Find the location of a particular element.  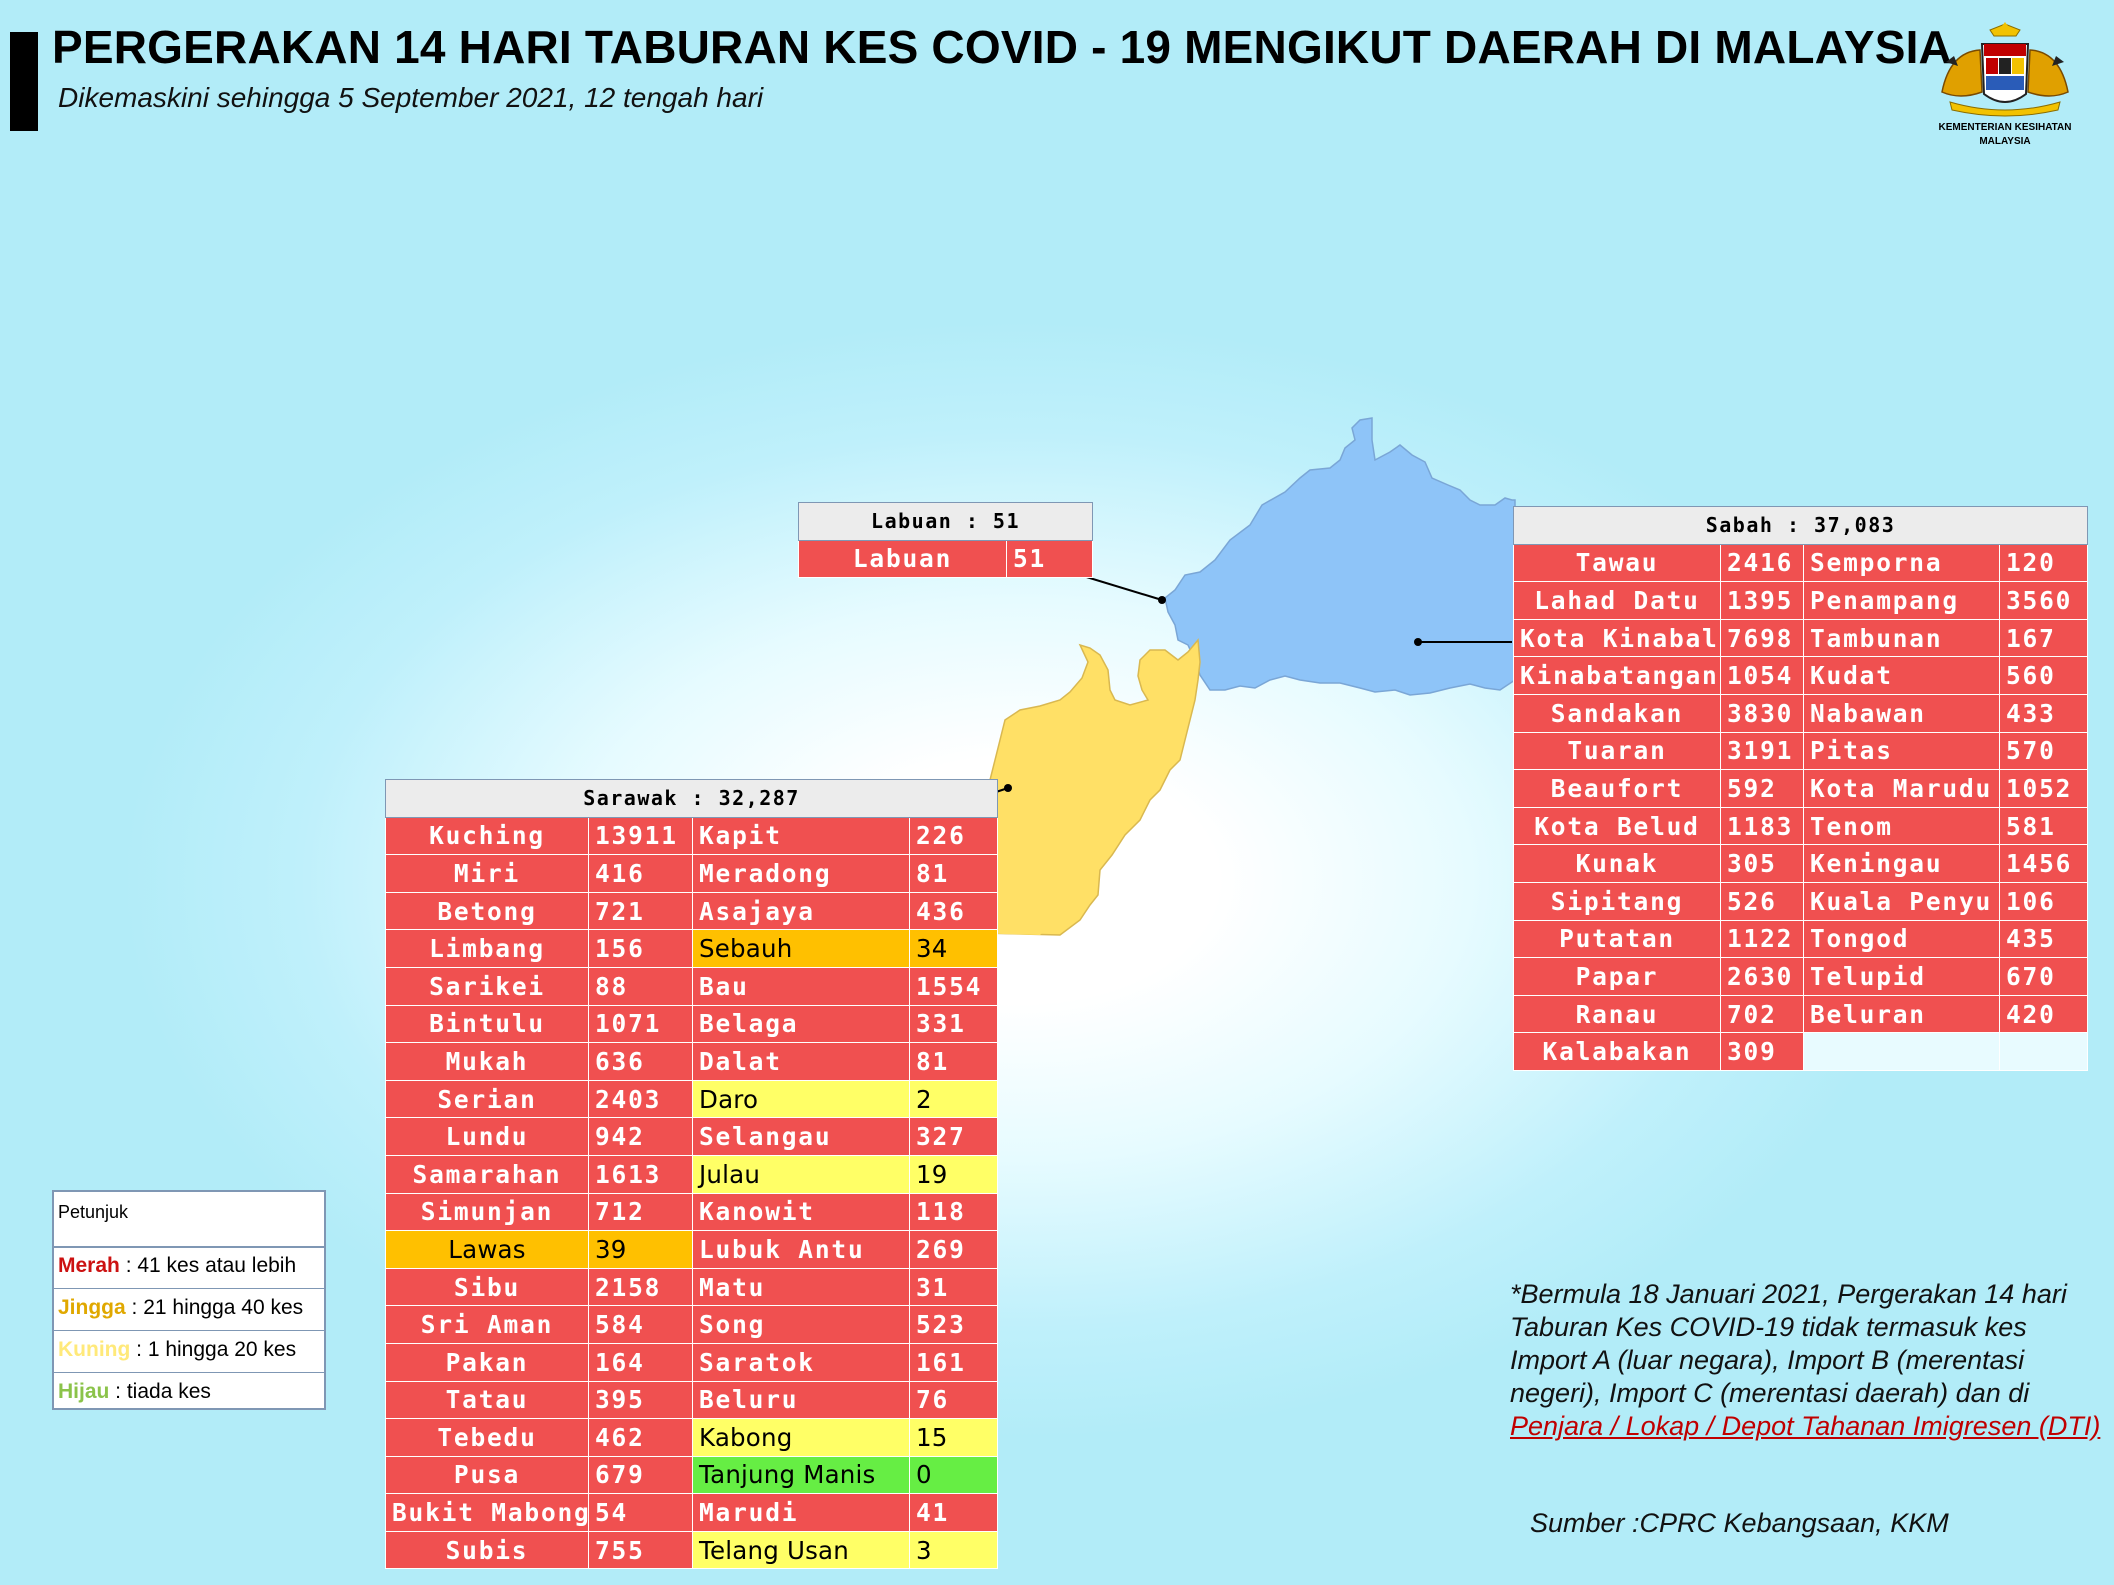

case-count: 156 is located at coordinates (640, 948).